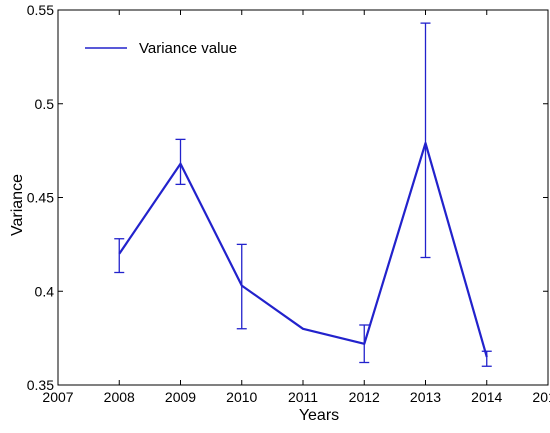  I want to click on y-axis-title: Variance, so click(17, 205).